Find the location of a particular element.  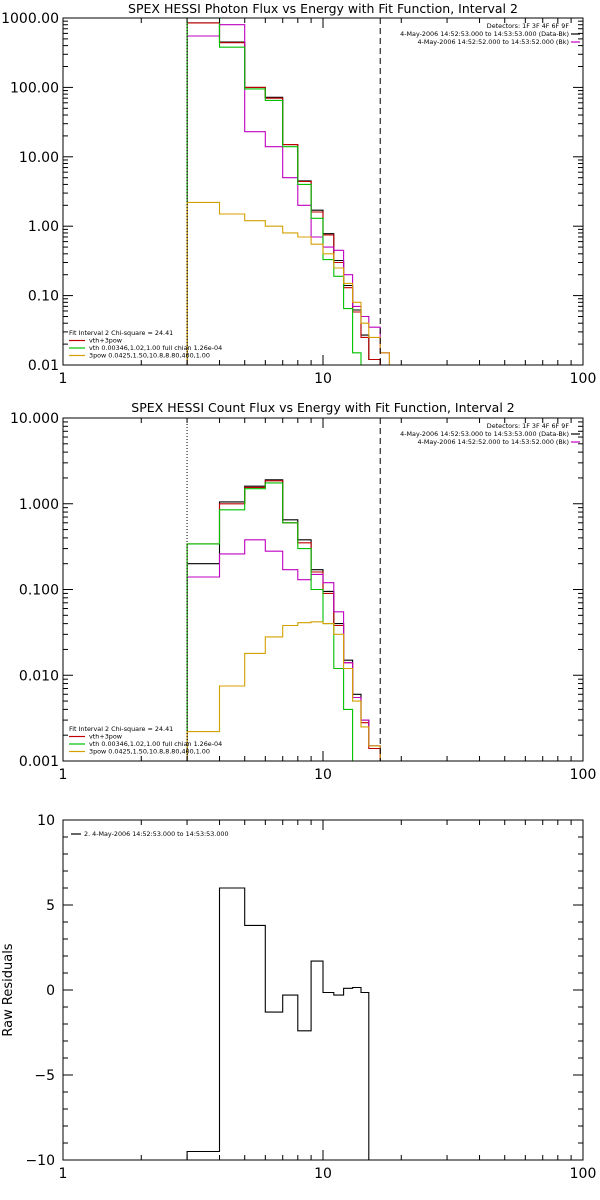

y-tick-label: 10 is located at coordinates (46, 821).